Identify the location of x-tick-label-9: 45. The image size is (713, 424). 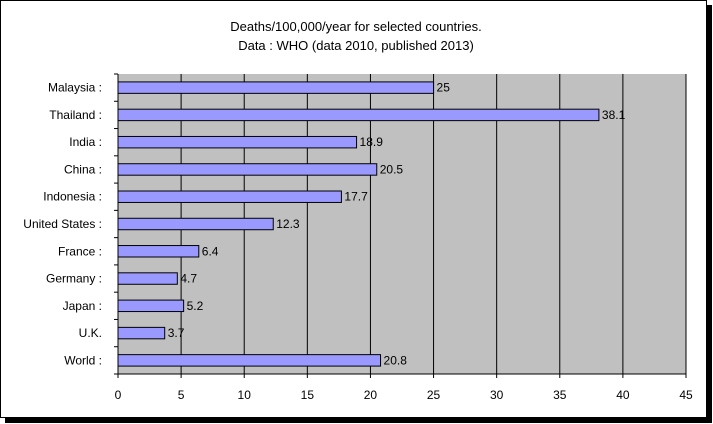
(686, 395).